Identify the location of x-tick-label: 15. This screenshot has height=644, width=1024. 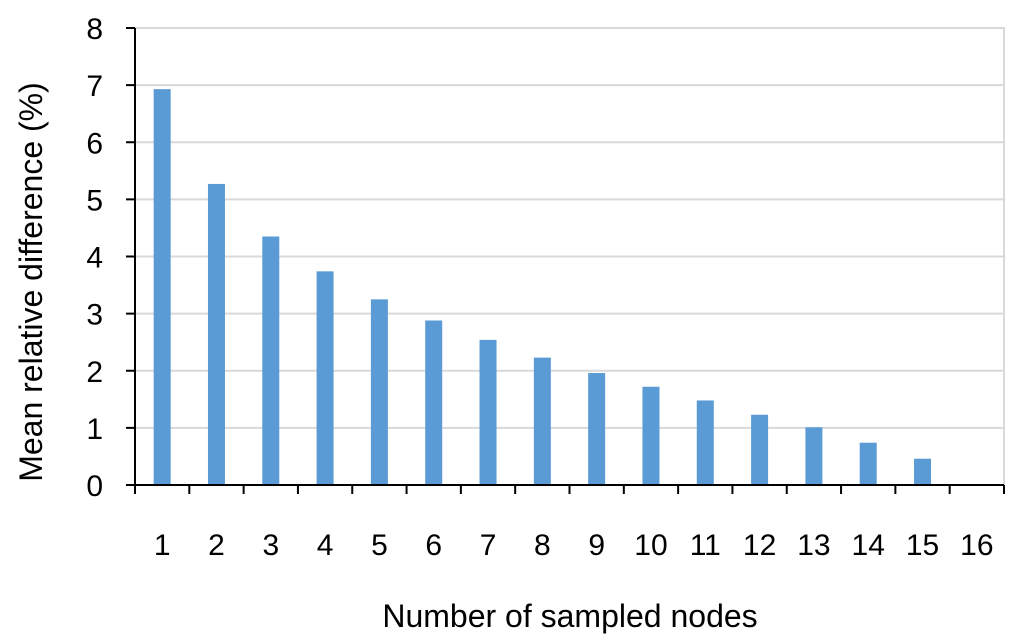
(922, 545).